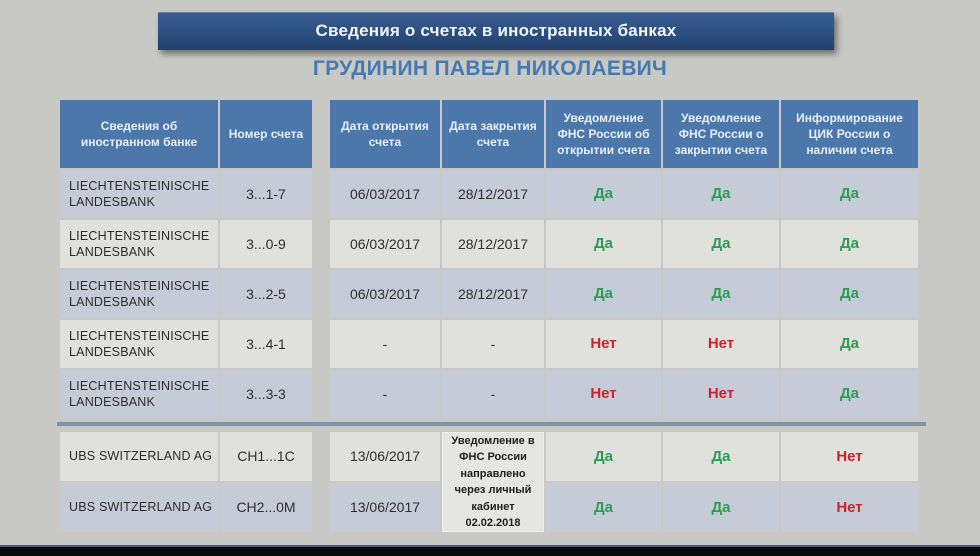 The image size is (980, 556). What do you see at coordinates (266, 244) in the screenshot?
I see `account-cell: 3...0-9` at bounding box center [266, 244].